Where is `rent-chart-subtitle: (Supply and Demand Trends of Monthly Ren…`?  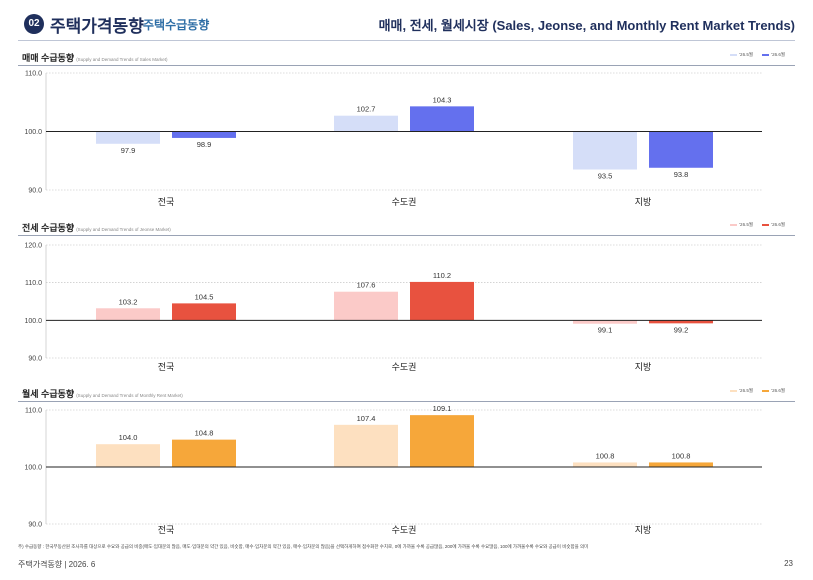
rent-chart-subtitle: (Supply and Demand Trends of Monthly Ren… is located at coordinates (129, 395).